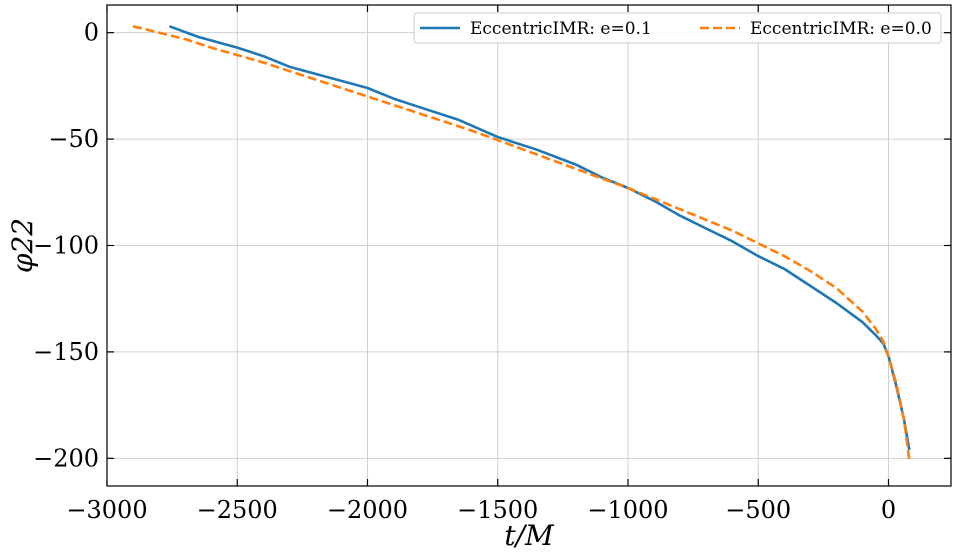 This screenshot has height=556, width=956. I want to click on x-tick-label: −2500, so click(237, 510).